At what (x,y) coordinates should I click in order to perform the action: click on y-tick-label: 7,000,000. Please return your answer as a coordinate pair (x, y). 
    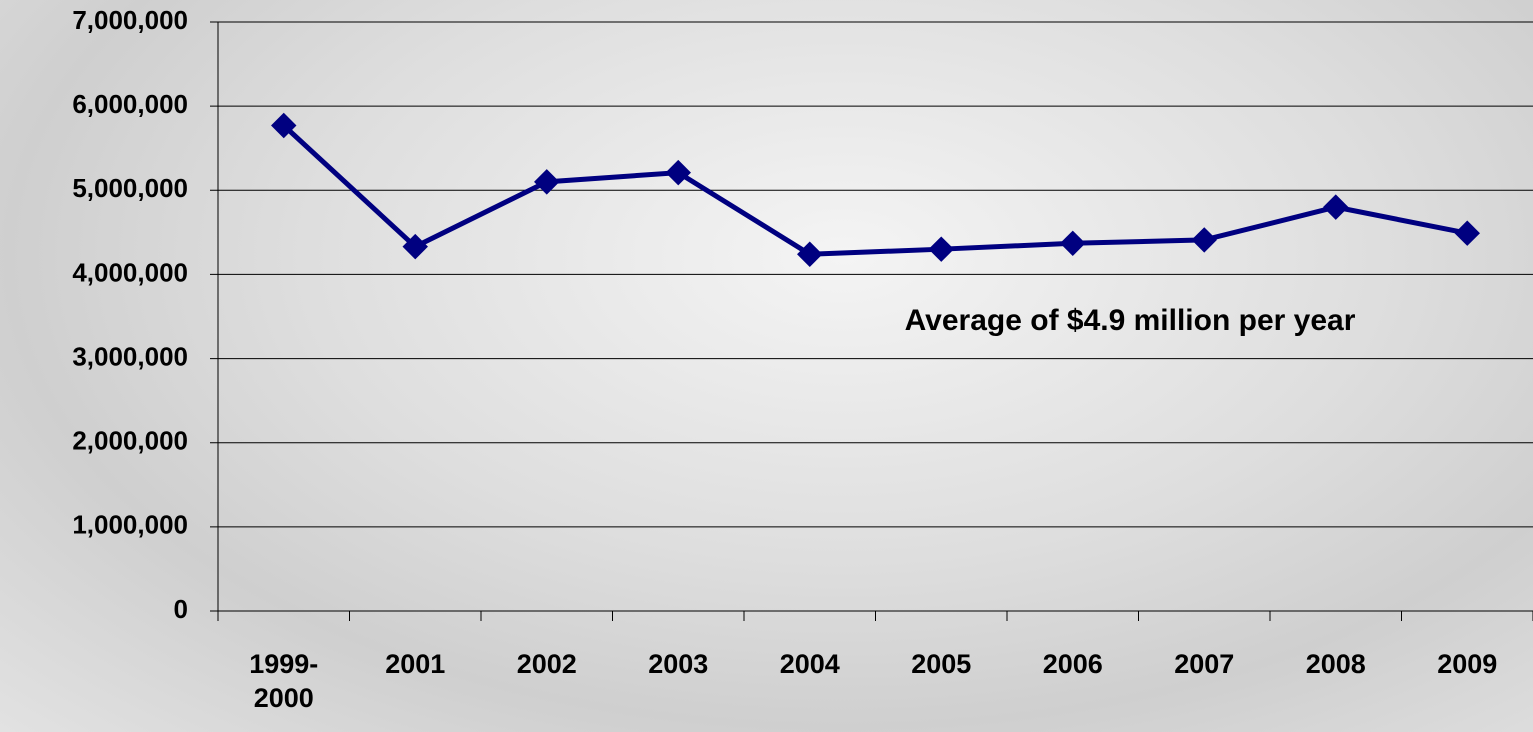
    Looking at the image, I should click on (130, 20).